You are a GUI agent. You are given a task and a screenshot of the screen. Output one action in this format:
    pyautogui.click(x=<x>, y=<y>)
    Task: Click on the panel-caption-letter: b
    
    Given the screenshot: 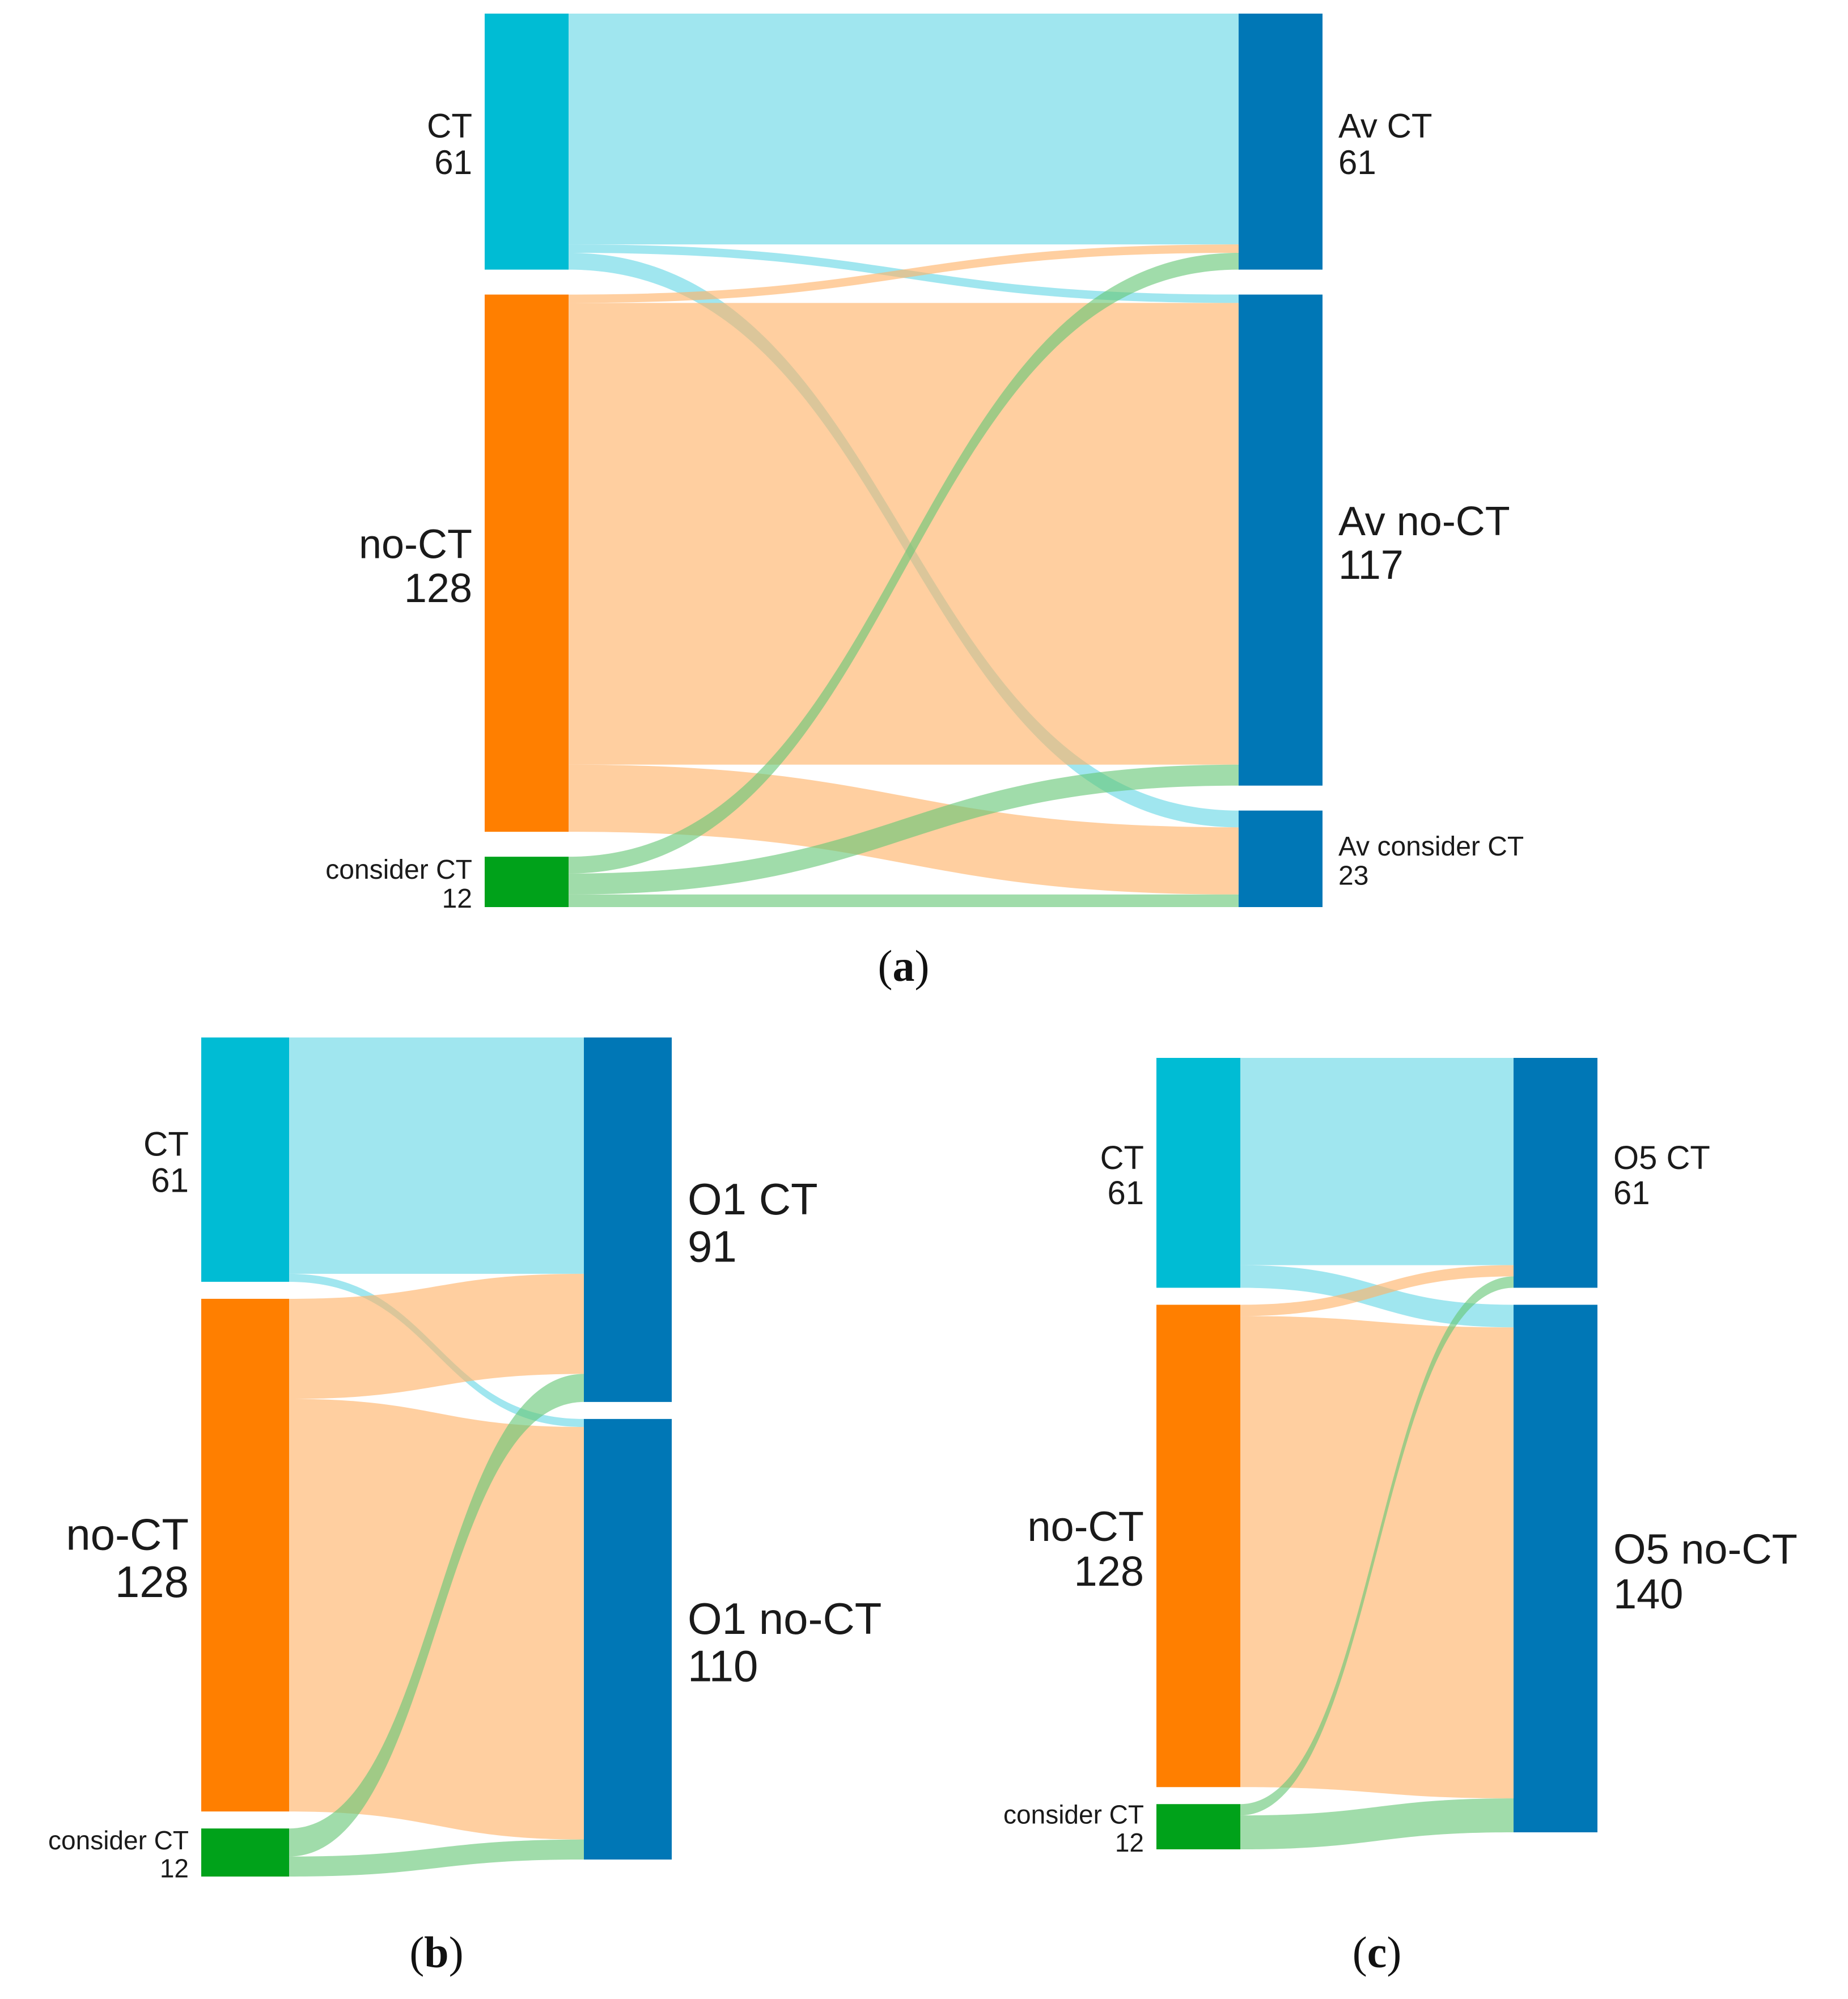 What is the action you would take?
    pyautogui.click(x=436, y=1952)
    